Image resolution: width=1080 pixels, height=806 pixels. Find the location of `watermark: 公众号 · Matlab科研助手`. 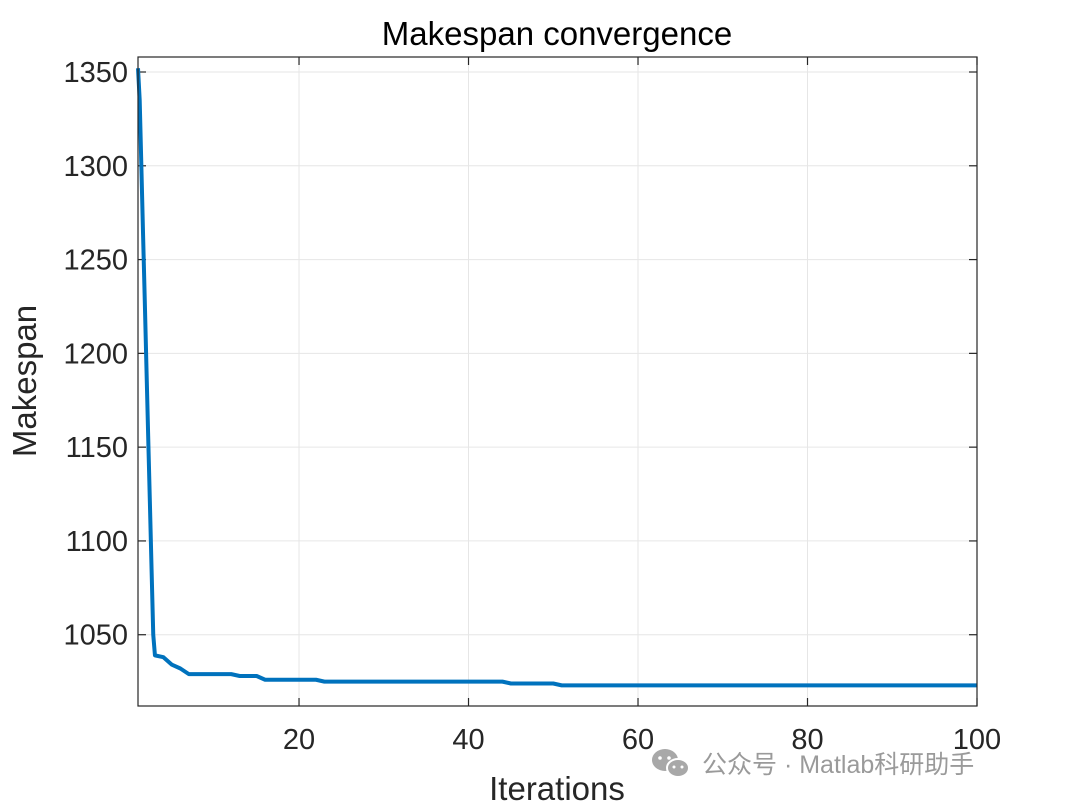

watermark: 公众号 · Matlab科研助手 is located at coordinates (813, 764).